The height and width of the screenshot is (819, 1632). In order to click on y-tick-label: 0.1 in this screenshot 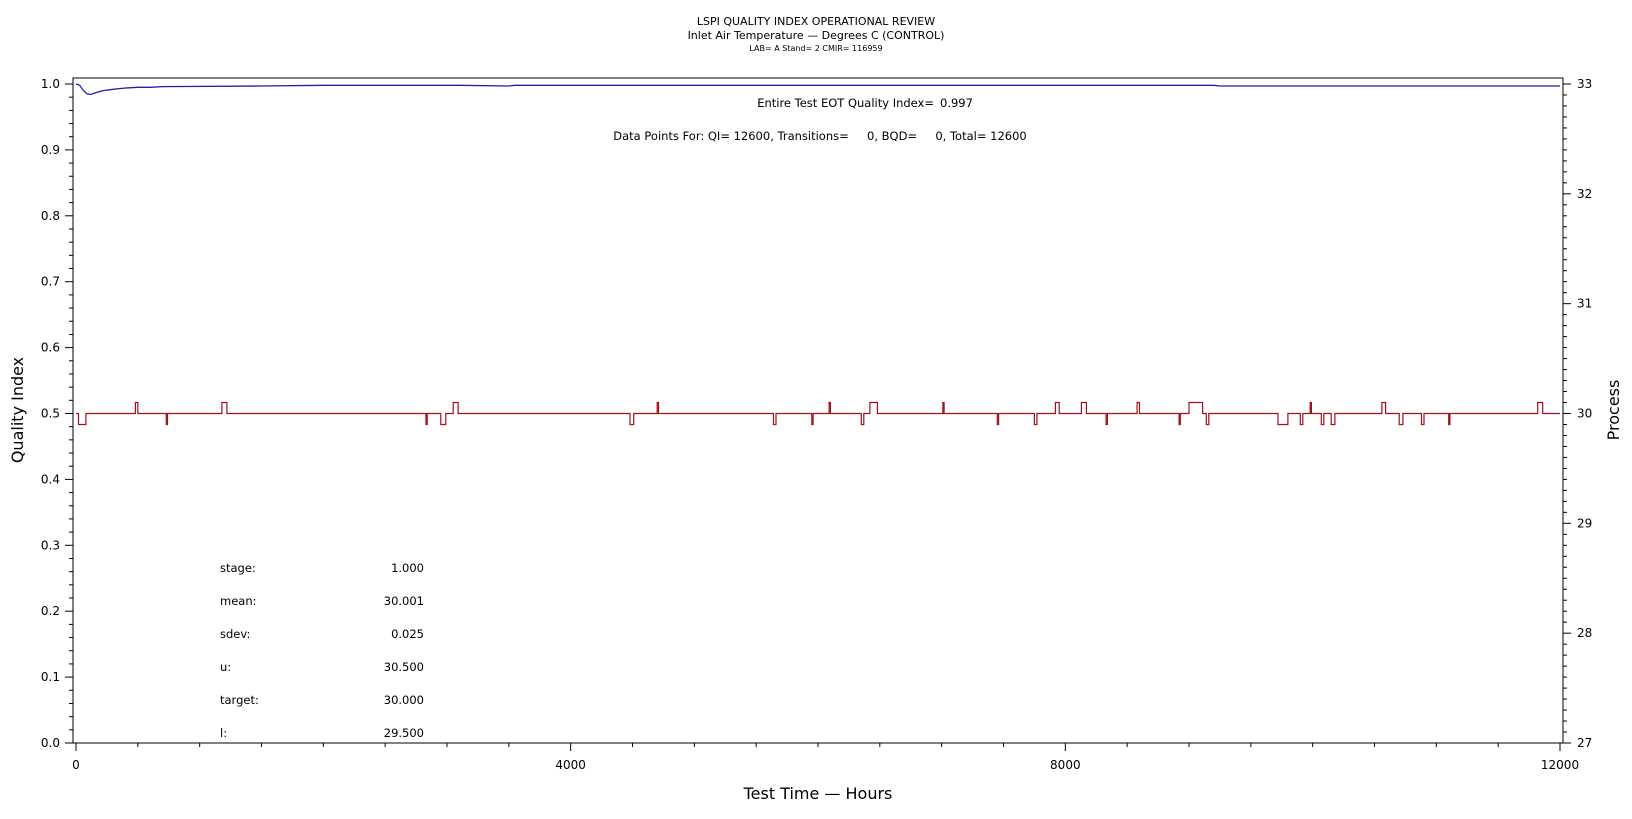, I will do `click(50, 677)`.